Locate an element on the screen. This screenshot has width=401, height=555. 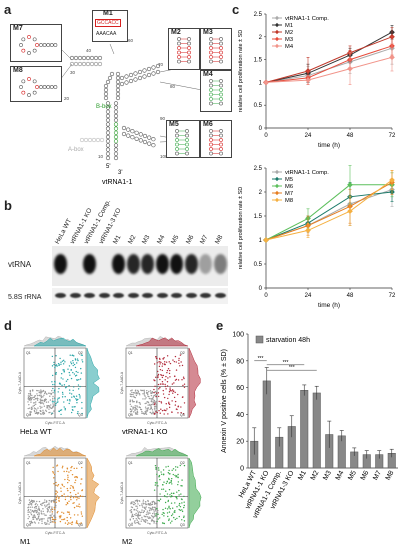
mutant-box-m3: M3 is located at coordinates (216, 49).